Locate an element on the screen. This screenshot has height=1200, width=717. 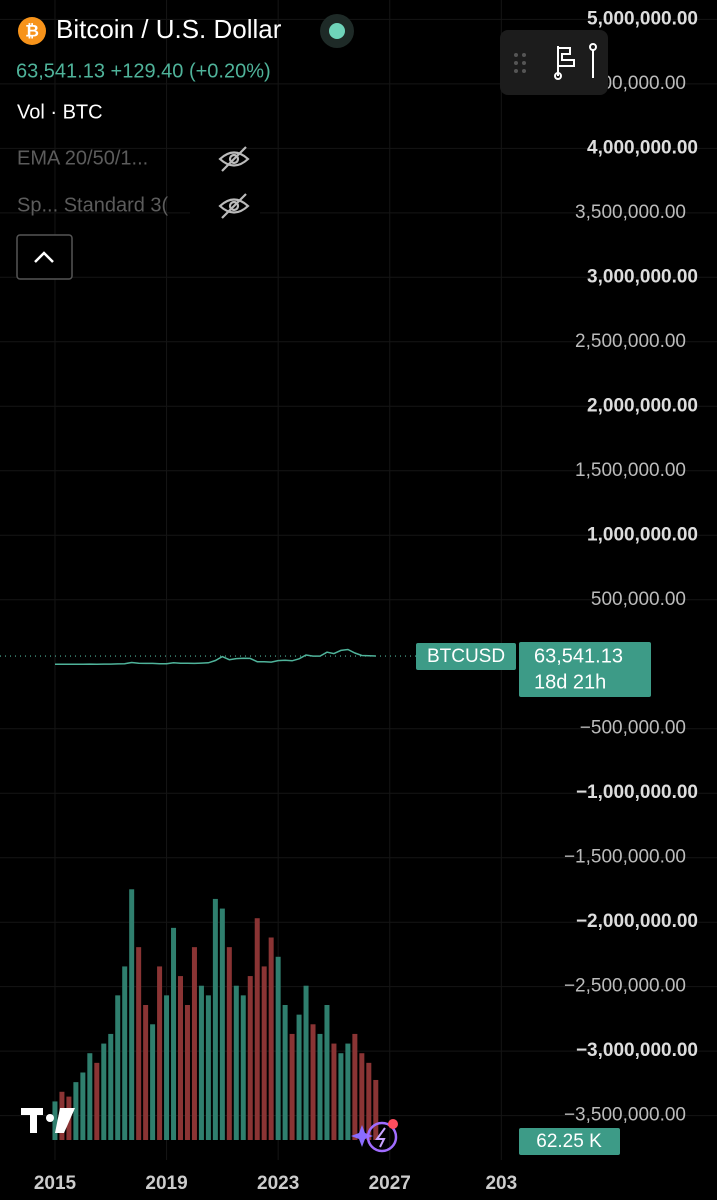
y-tick-label: −1,500,000.00 is located at coordinates (625, 857).